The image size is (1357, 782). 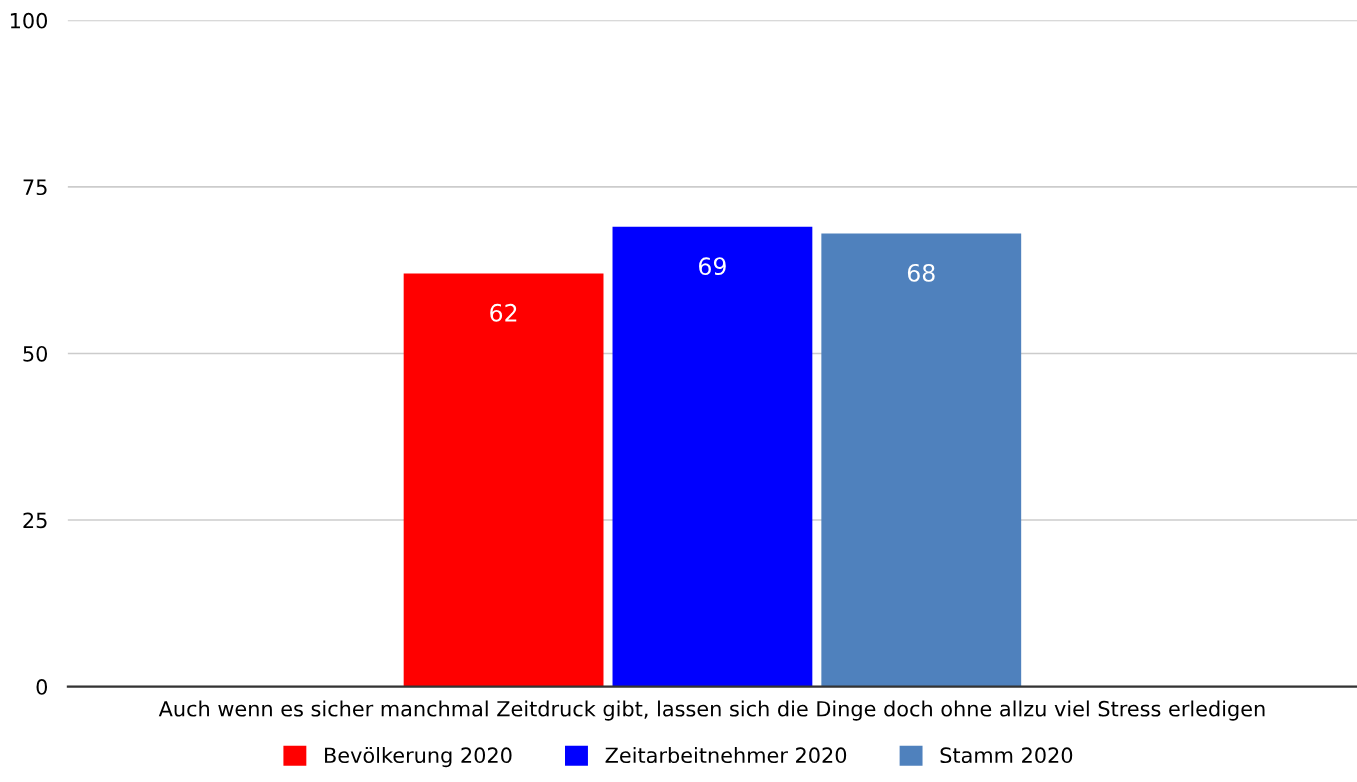 I want to click on data-label: 62, so click(x=503, y=312).